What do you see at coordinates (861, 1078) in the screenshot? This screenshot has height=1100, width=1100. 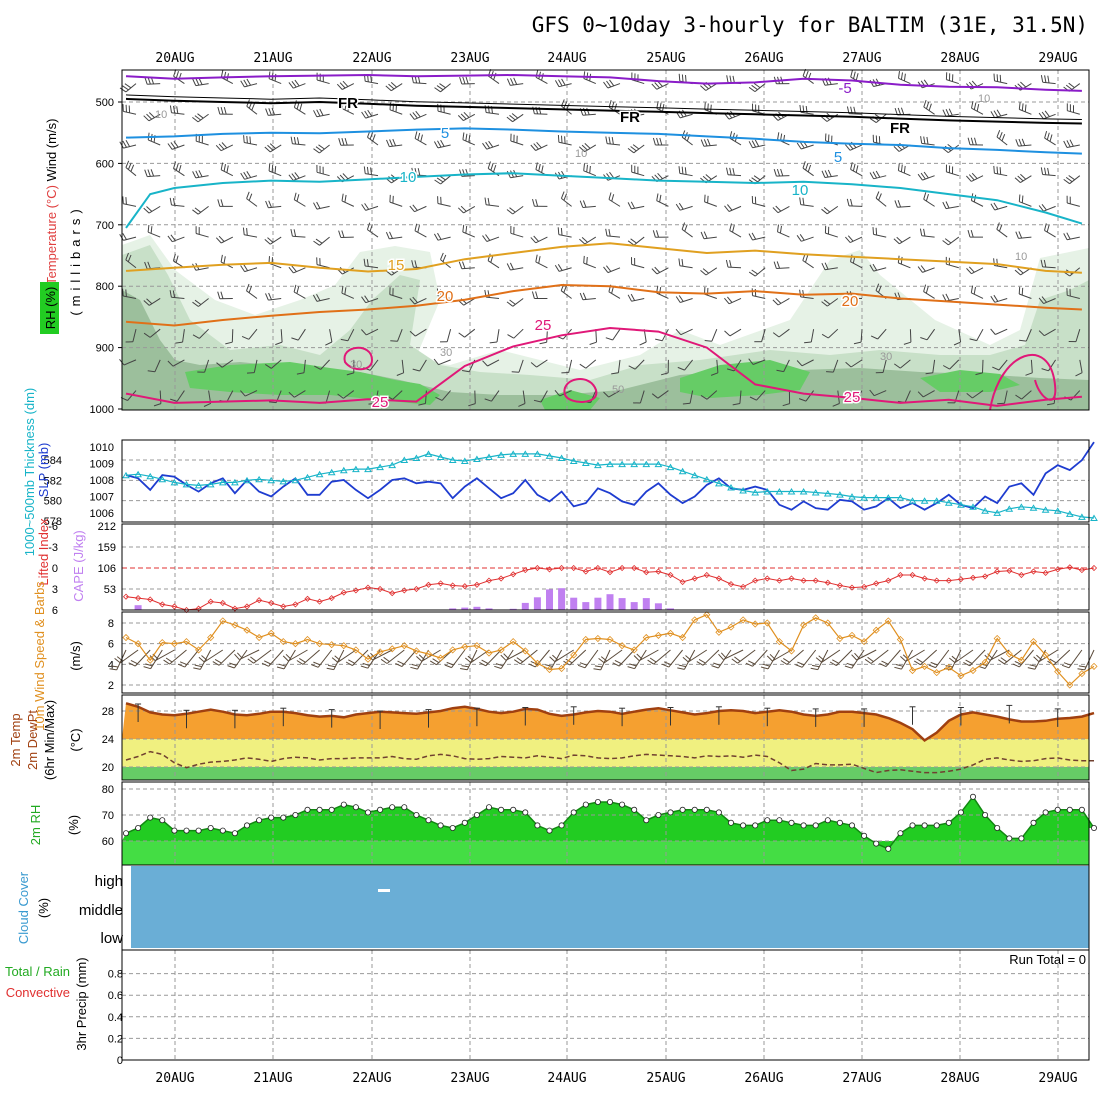 I see `date-label-bottom: 27AUG` at bounding box center [861, 1078].